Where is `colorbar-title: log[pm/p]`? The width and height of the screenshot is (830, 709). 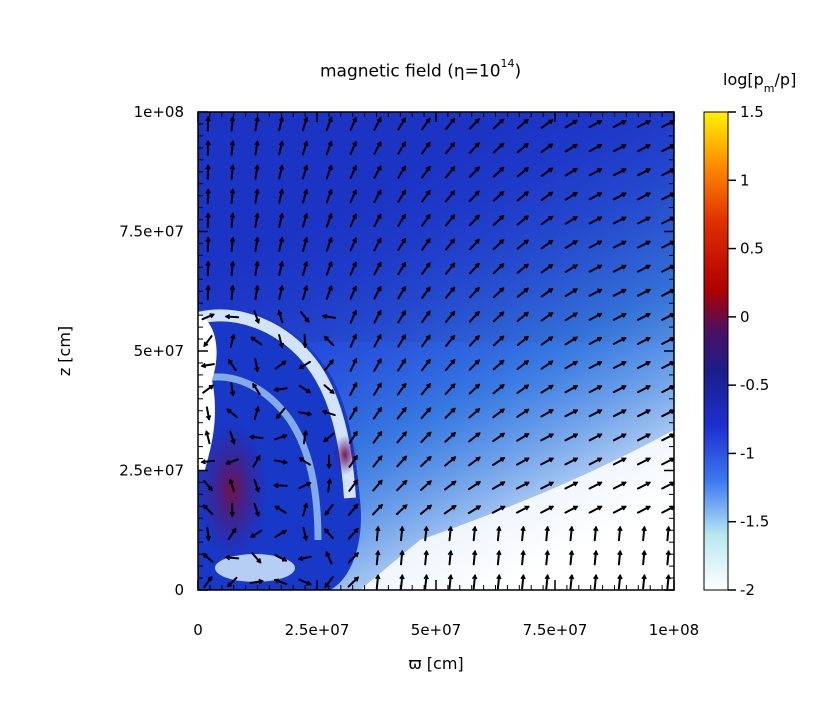 colorbar-title: log[pm/p] is located at coordinates (760, 82).